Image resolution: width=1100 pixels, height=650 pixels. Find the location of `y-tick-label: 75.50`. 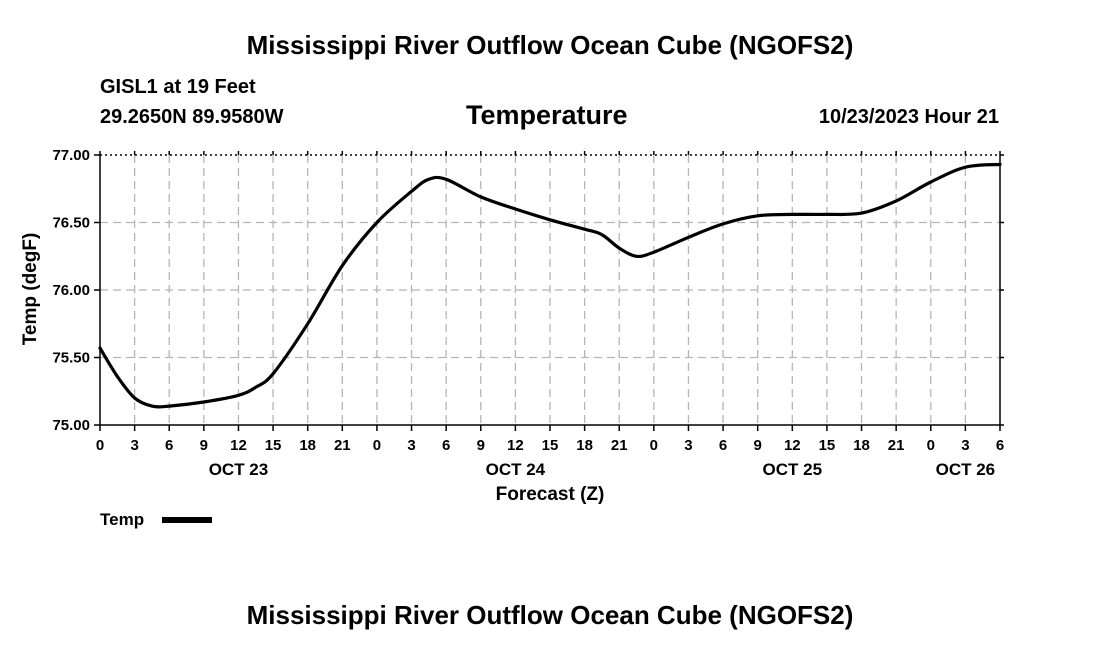

y-tick-label: 75.50 is located at coordinates (71, 358).